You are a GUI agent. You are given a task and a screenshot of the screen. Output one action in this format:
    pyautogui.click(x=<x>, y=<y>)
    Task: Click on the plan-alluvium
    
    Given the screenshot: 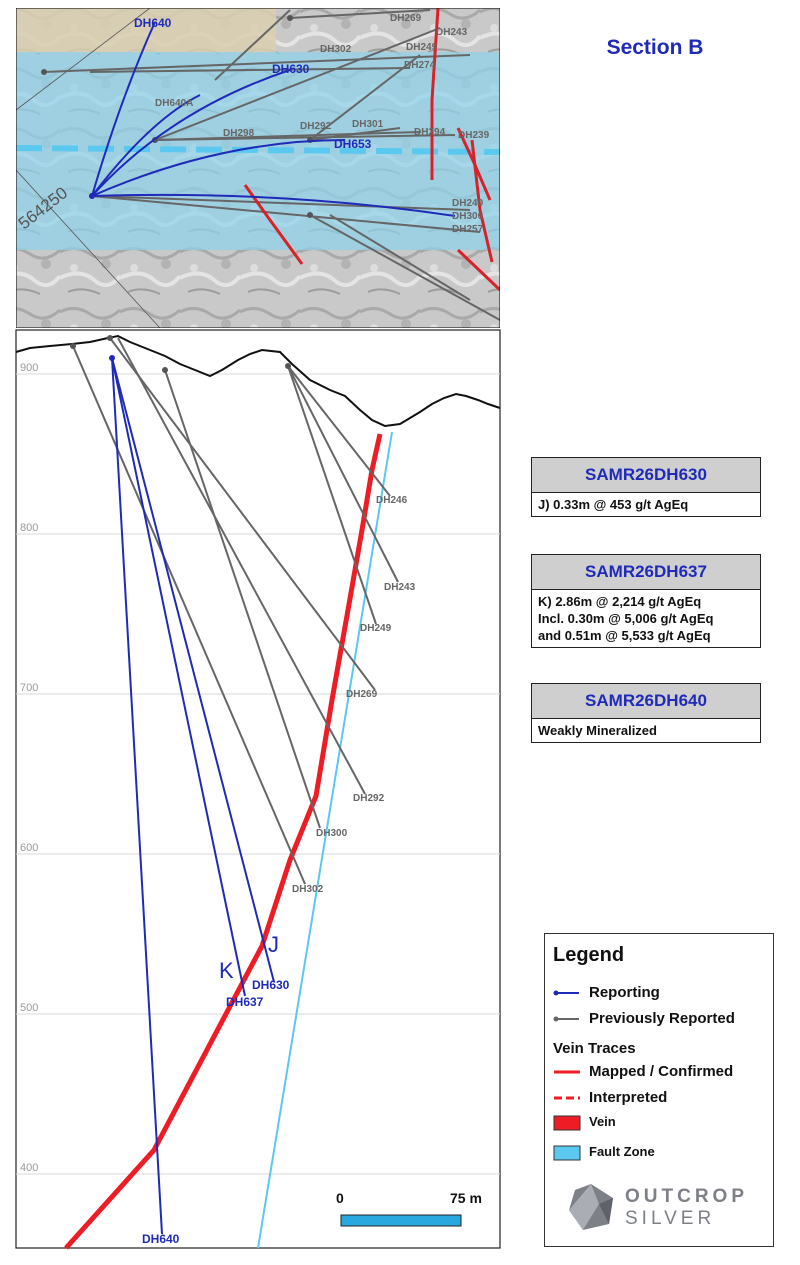 What is the action you would take?
    pyautogui.click(x=146, y=30)
    